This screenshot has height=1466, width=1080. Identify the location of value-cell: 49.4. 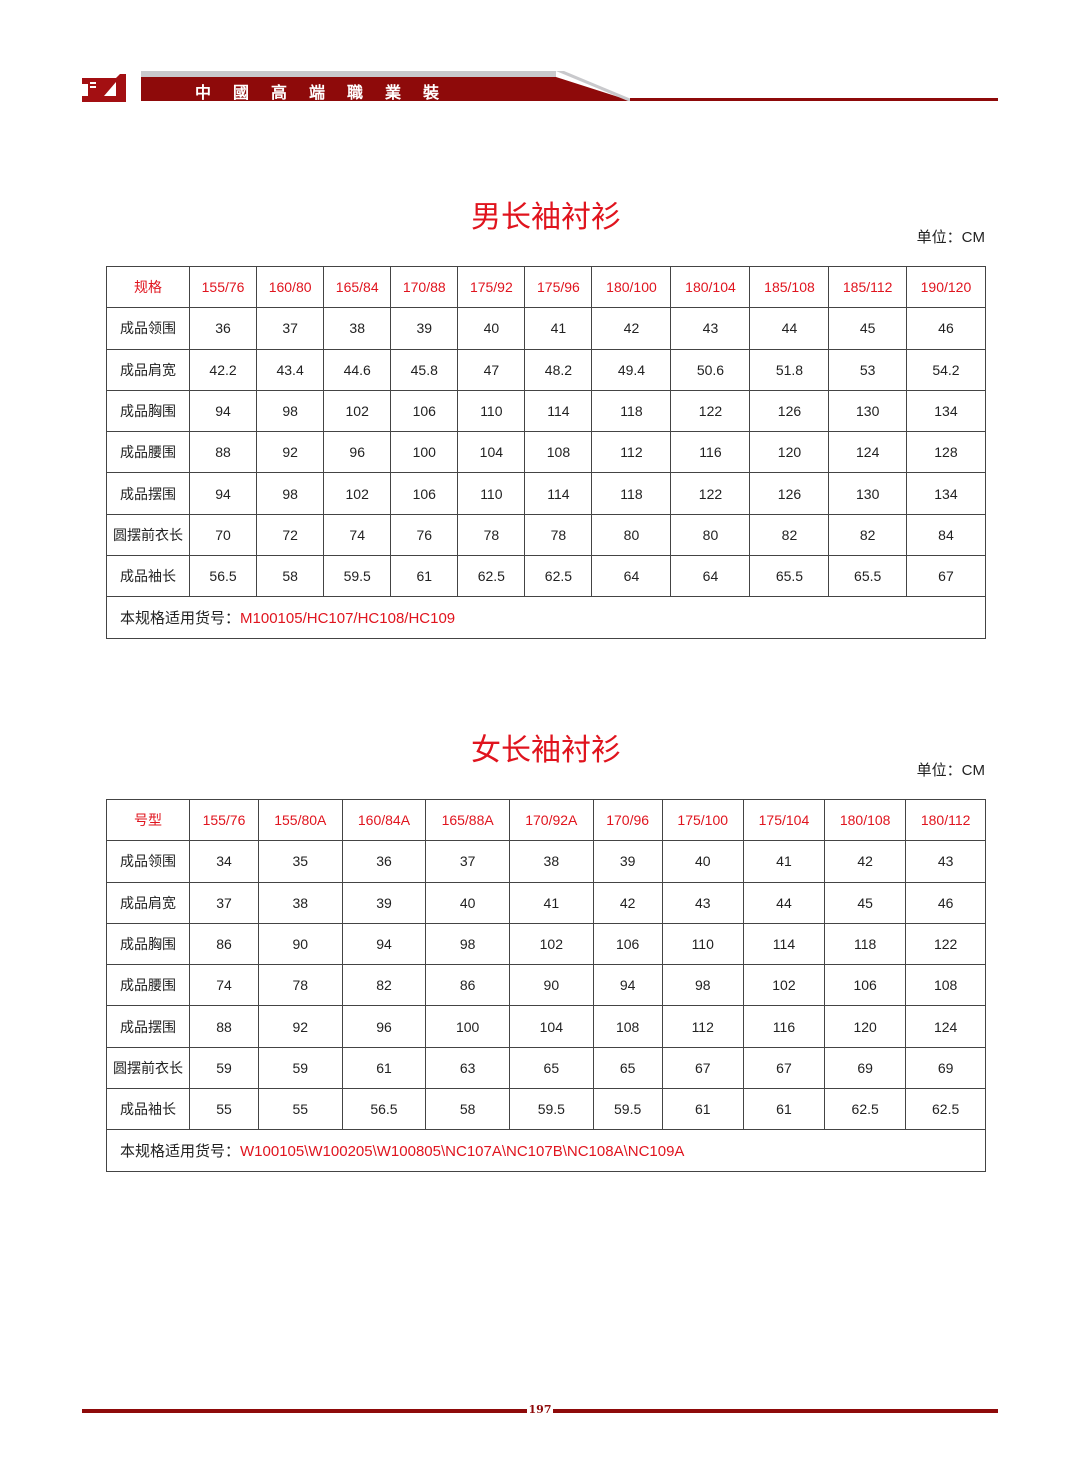
(631, 369).